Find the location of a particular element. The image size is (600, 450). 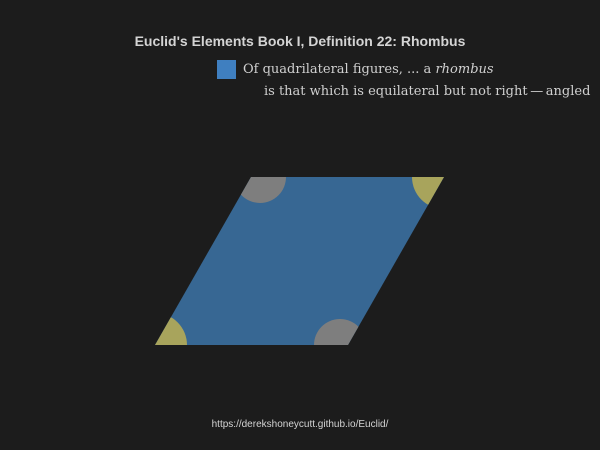

legend-text-term: rhombus is located at coordinates (464, 69).